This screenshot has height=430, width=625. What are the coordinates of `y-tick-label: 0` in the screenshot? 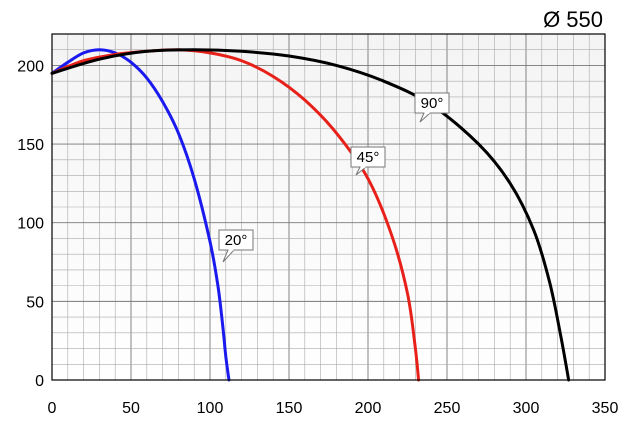 It's located at (39, 381).